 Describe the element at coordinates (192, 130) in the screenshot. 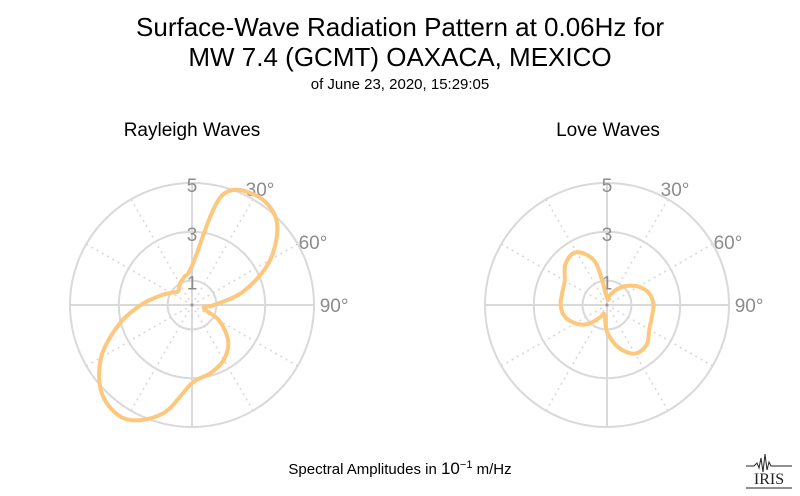

I see `rayleigh-panel-title: Rayleigh Waves` at that location.